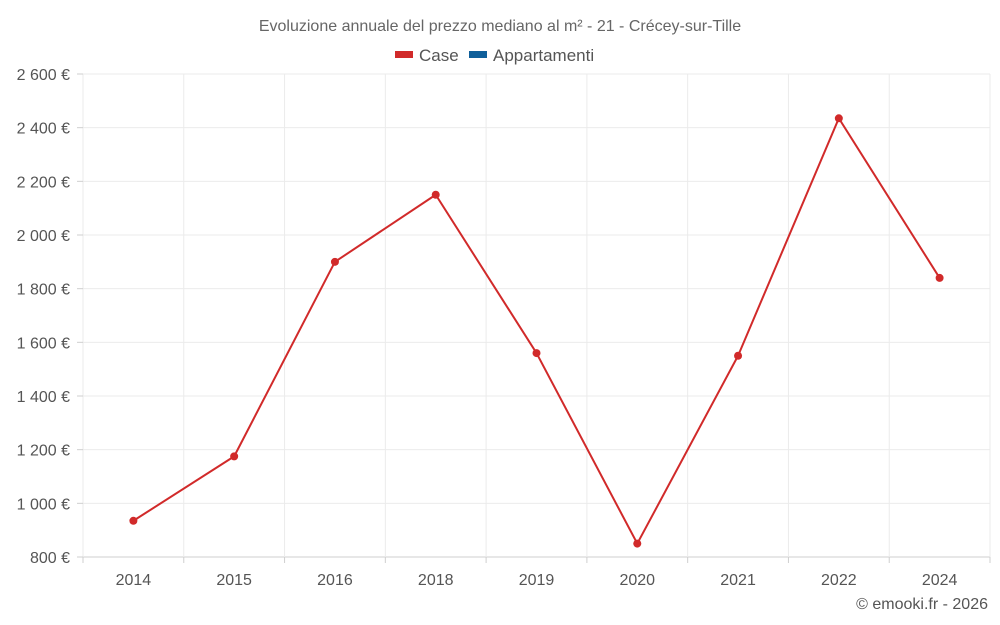 This screenshot has width=1000, height=625. Describe the element at coordinates (404, 54) in the screenshot. I see `legend-swatch-case` at that location.